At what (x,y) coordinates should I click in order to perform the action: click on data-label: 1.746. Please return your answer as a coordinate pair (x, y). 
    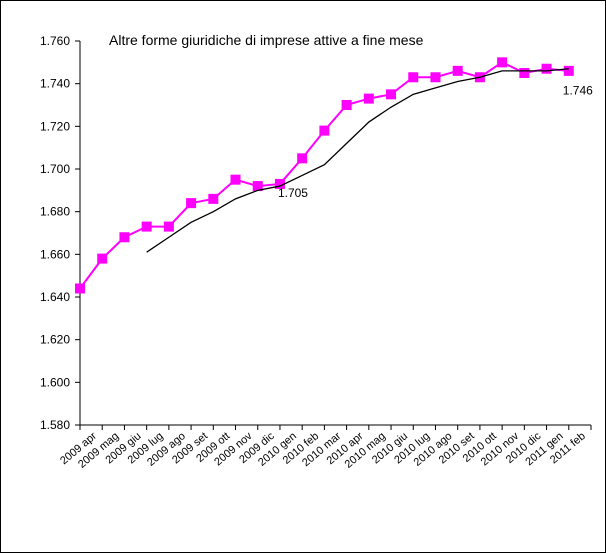
    Looking at the image, I should click on (578, 91).